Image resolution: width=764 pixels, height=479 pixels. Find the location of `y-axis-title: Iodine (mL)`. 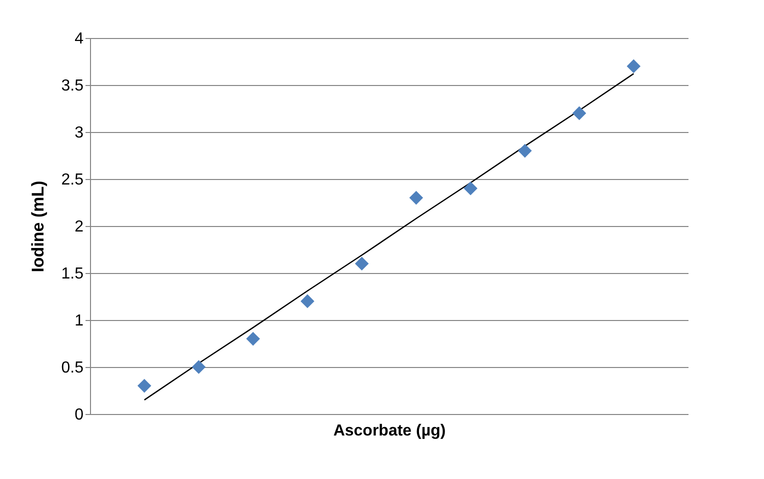

y-axis-title: Iodine (mL) is located at coordinates (38, 226).